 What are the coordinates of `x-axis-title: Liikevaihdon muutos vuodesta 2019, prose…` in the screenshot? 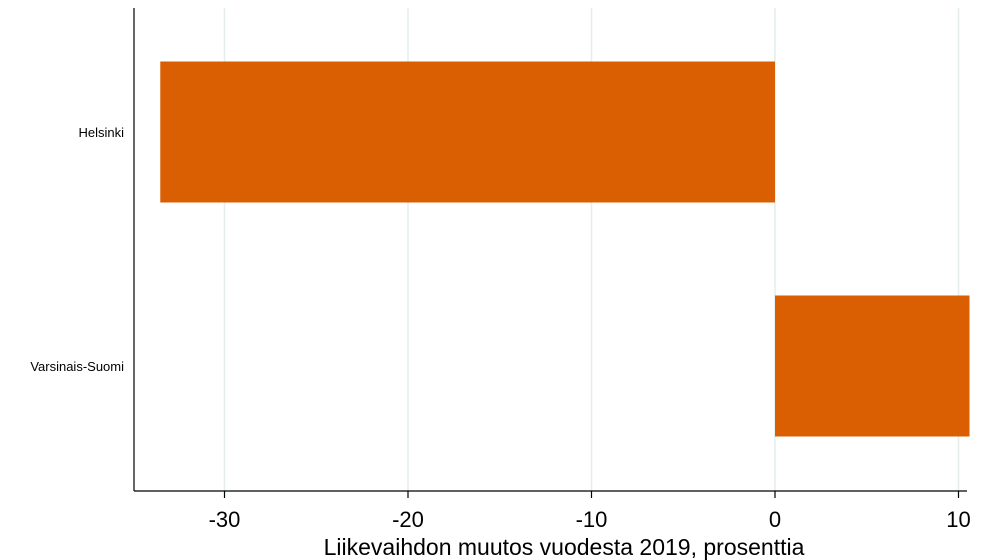 It's located at (564, 547).